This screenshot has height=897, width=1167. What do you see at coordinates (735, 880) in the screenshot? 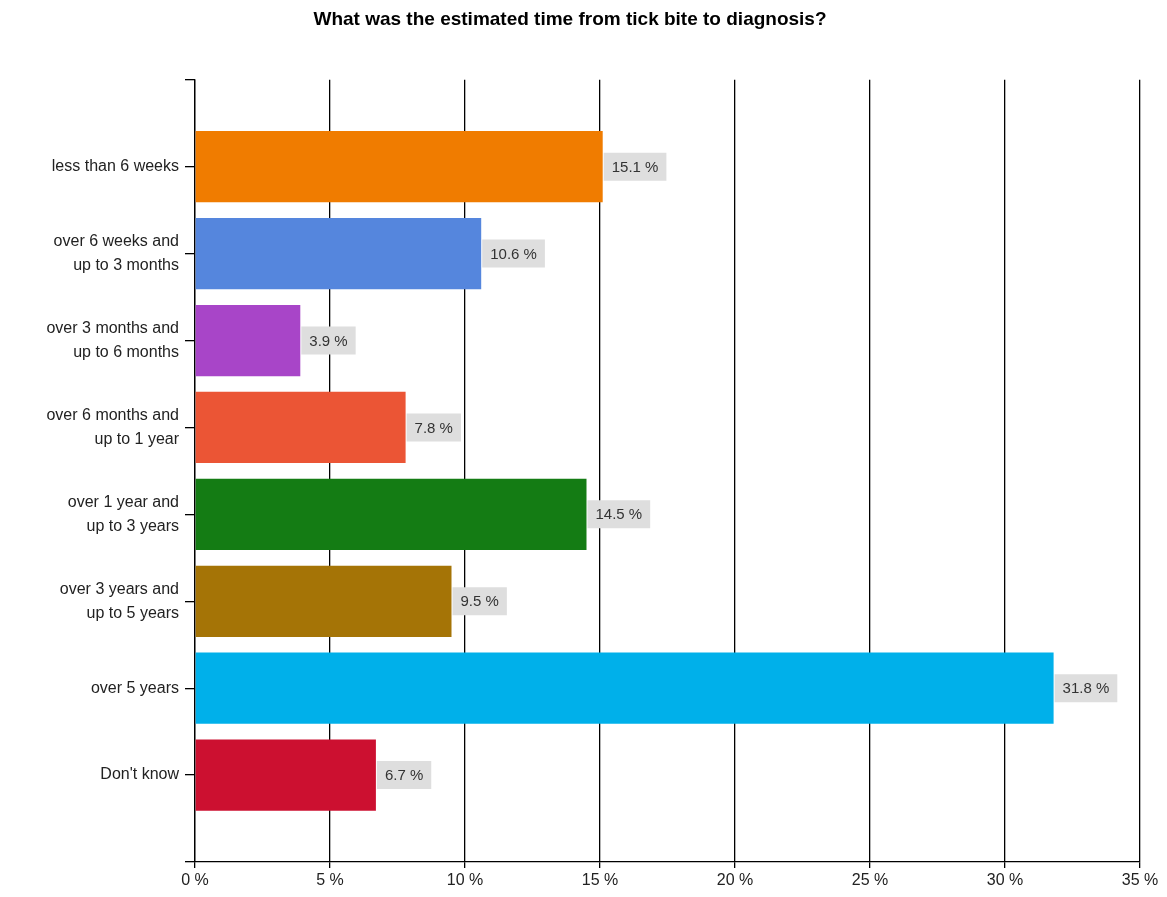
I see `x-tick-label: 20 %` at bounding box center [735, 880].